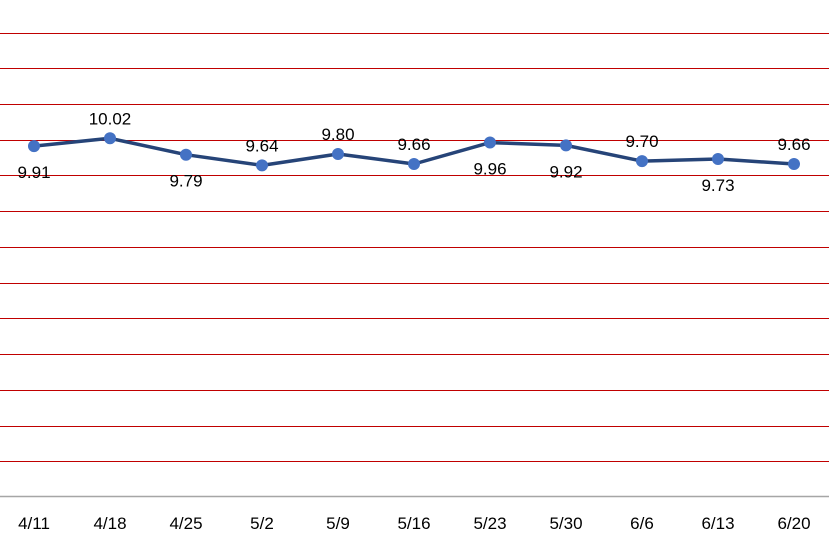  What do you see at coordinates (565, 171) in the screenshot?
I see `data-label: 9.92` at bounding box center [565, 171].